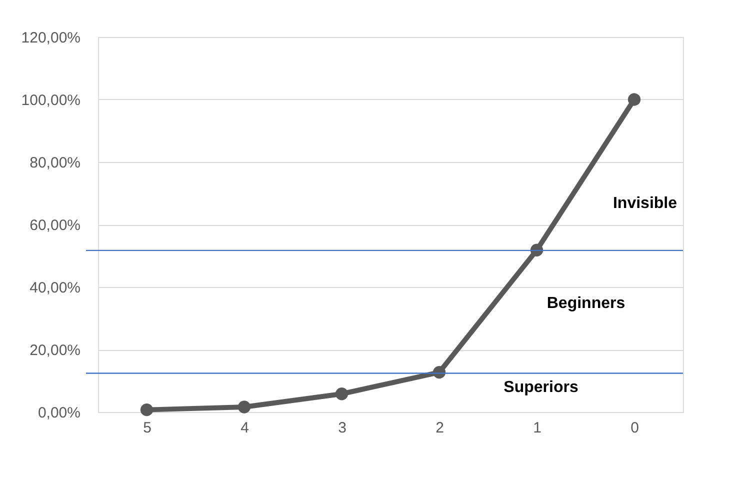 The image size is (730, 478). Describe the element at coordinates (50, 38) in the screenshot. I see `y-tick-label: 120,00%` at that location.